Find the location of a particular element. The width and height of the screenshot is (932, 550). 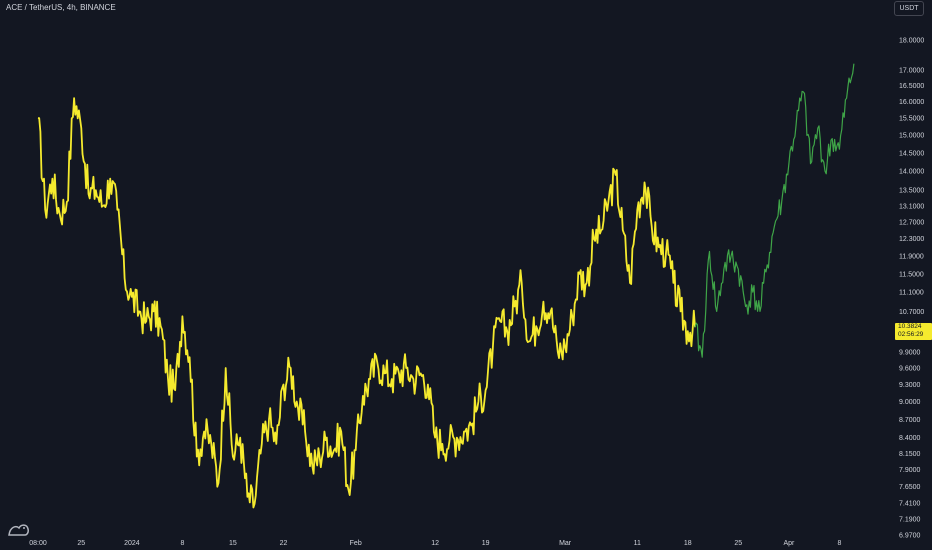

y-tick-label: 11.1000 is located at coordinates (911, 293).